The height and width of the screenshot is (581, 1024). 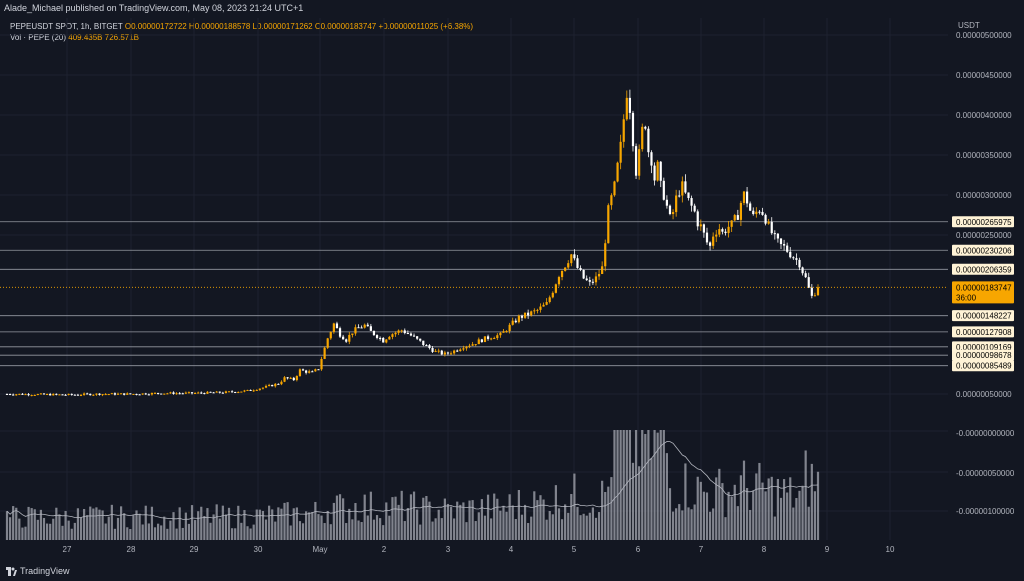 I want to click on symbol-name: PEPEUSDT SPOT, 1h, BITGET, so click(x=66, y=26).